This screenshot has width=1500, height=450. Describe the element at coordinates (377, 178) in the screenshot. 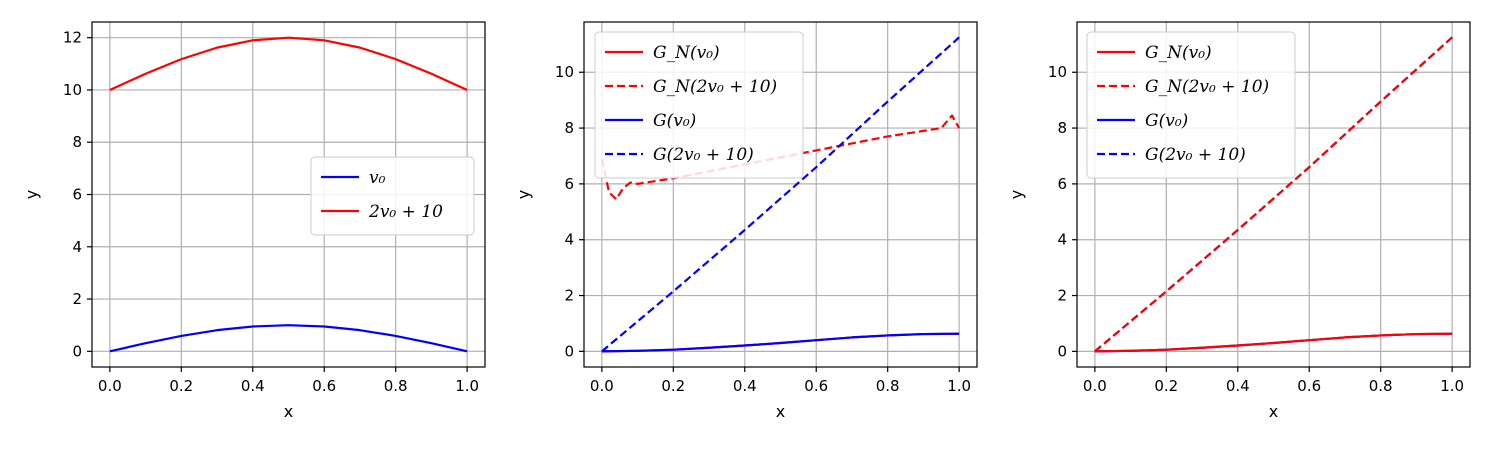

I see `legend-label: v₀` at that location.